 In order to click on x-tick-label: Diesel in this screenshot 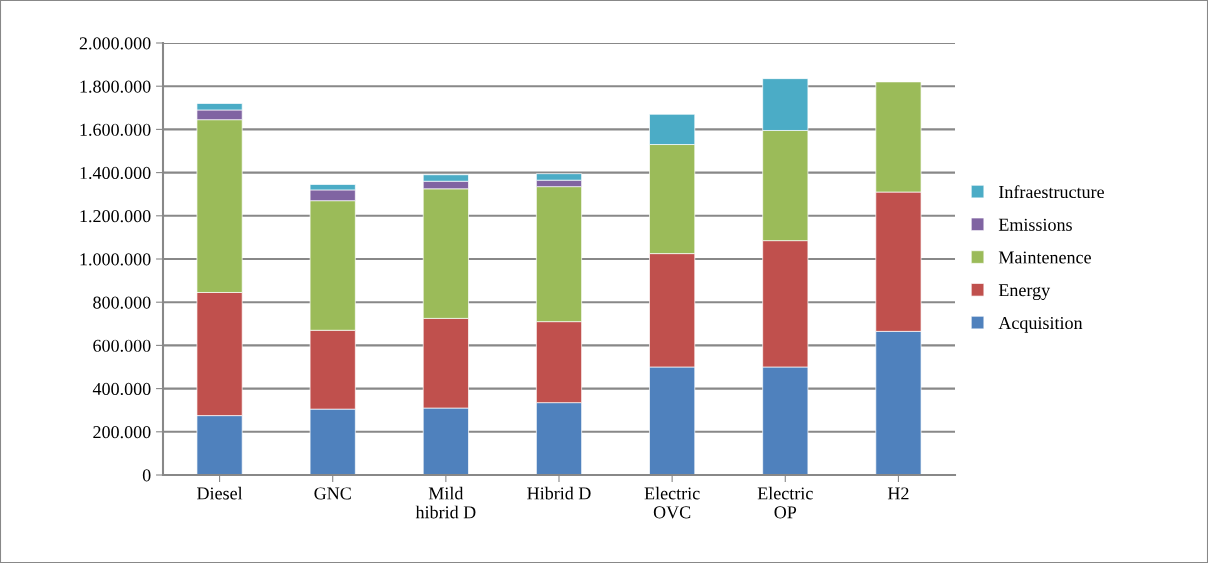, I will do `click(220, 493)`.